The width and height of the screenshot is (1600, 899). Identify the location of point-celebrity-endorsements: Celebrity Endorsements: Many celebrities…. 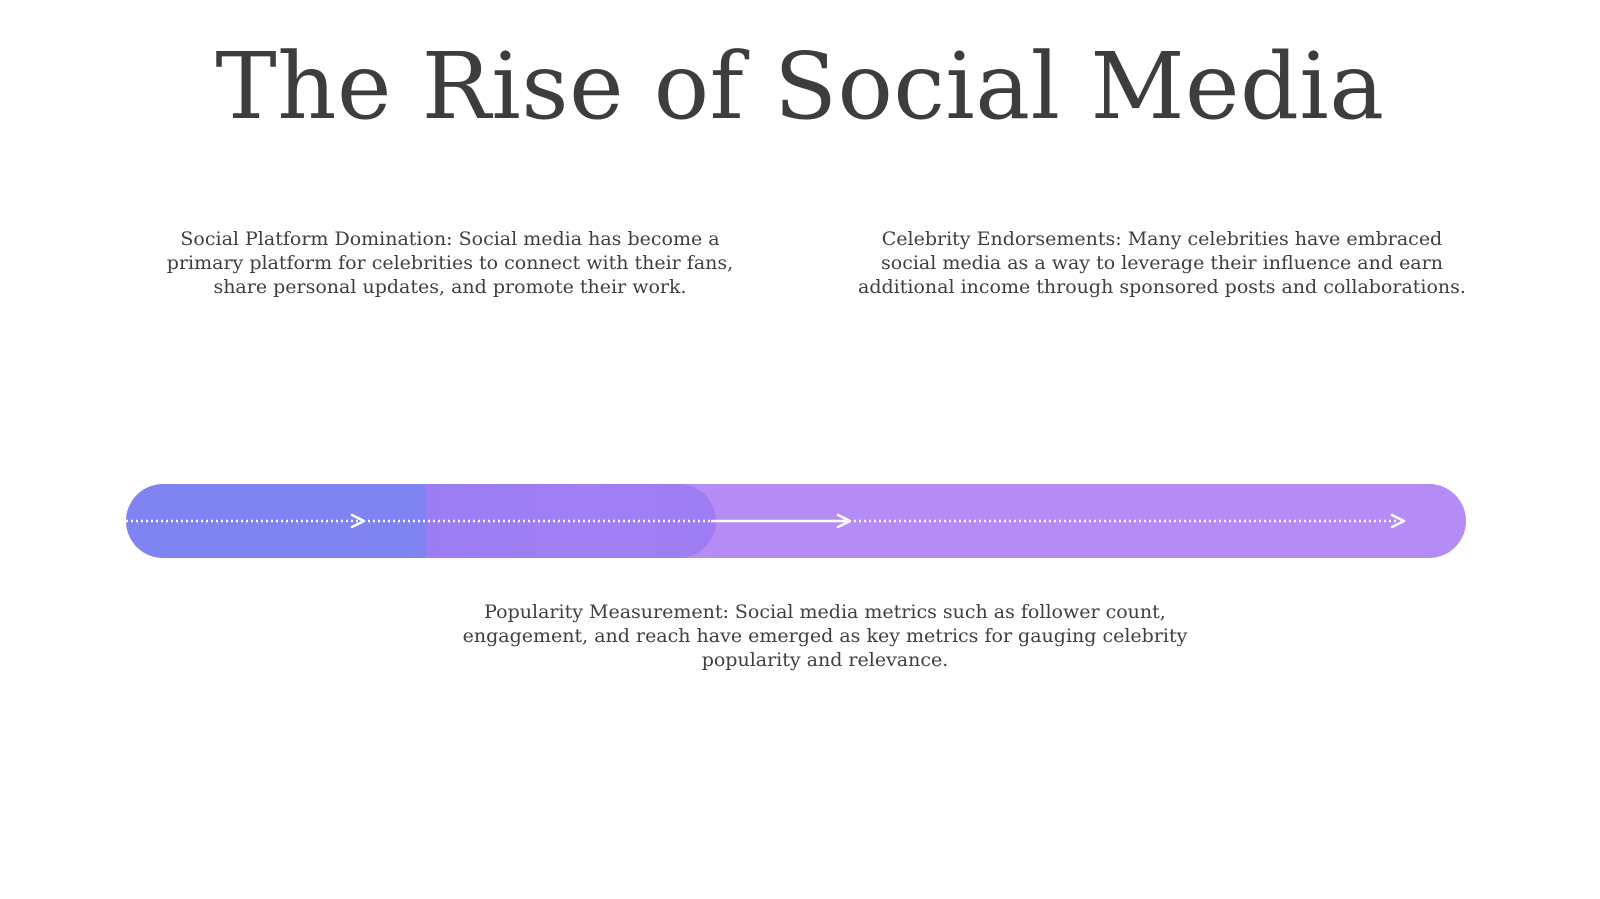
(1162, 263).